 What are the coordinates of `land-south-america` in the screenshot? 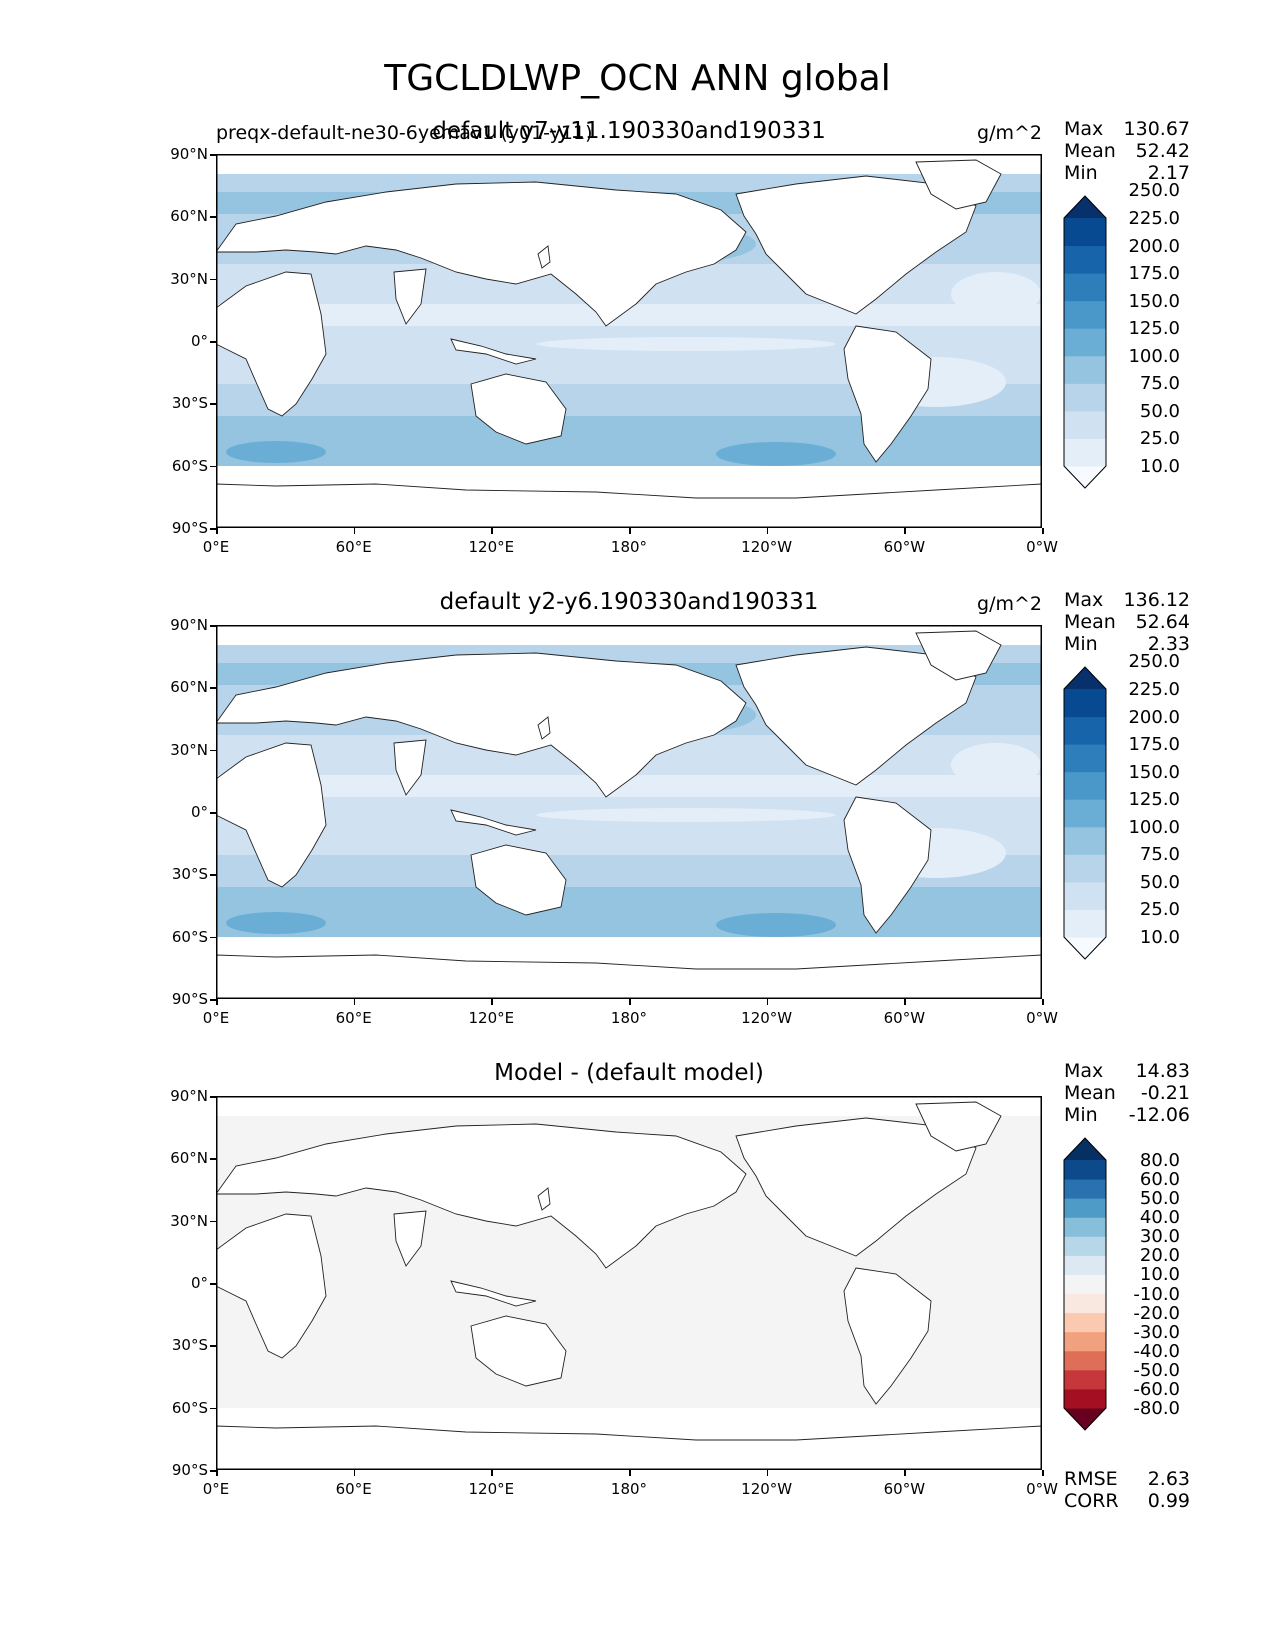 It's located at (887, 1336).